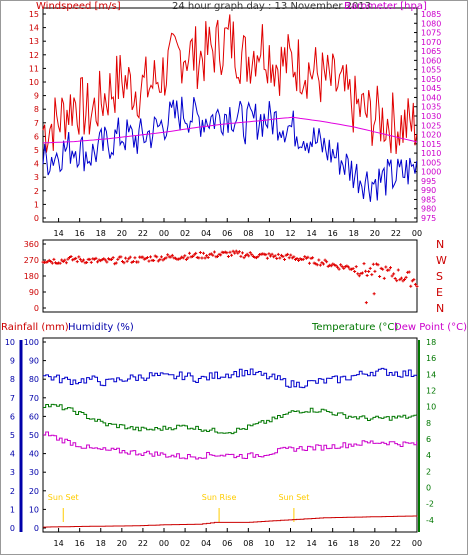 This screenshot has height=555, width=468. Describe the element at coordinates (248, 233) in the screenshot. I see `wind-x-tick-label: 08` at that location.